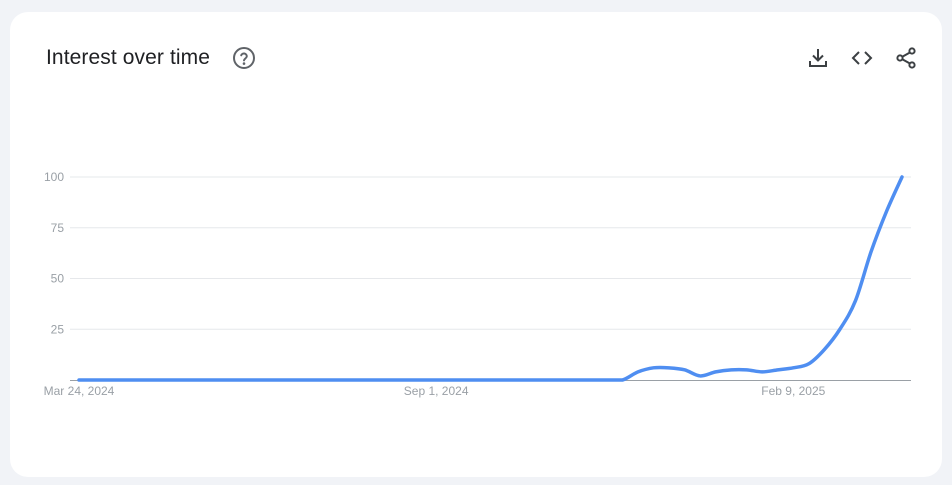  Describe the element at coordinates (54, 177) in the screenshot. I see `y-tick-label: 100` at that location.